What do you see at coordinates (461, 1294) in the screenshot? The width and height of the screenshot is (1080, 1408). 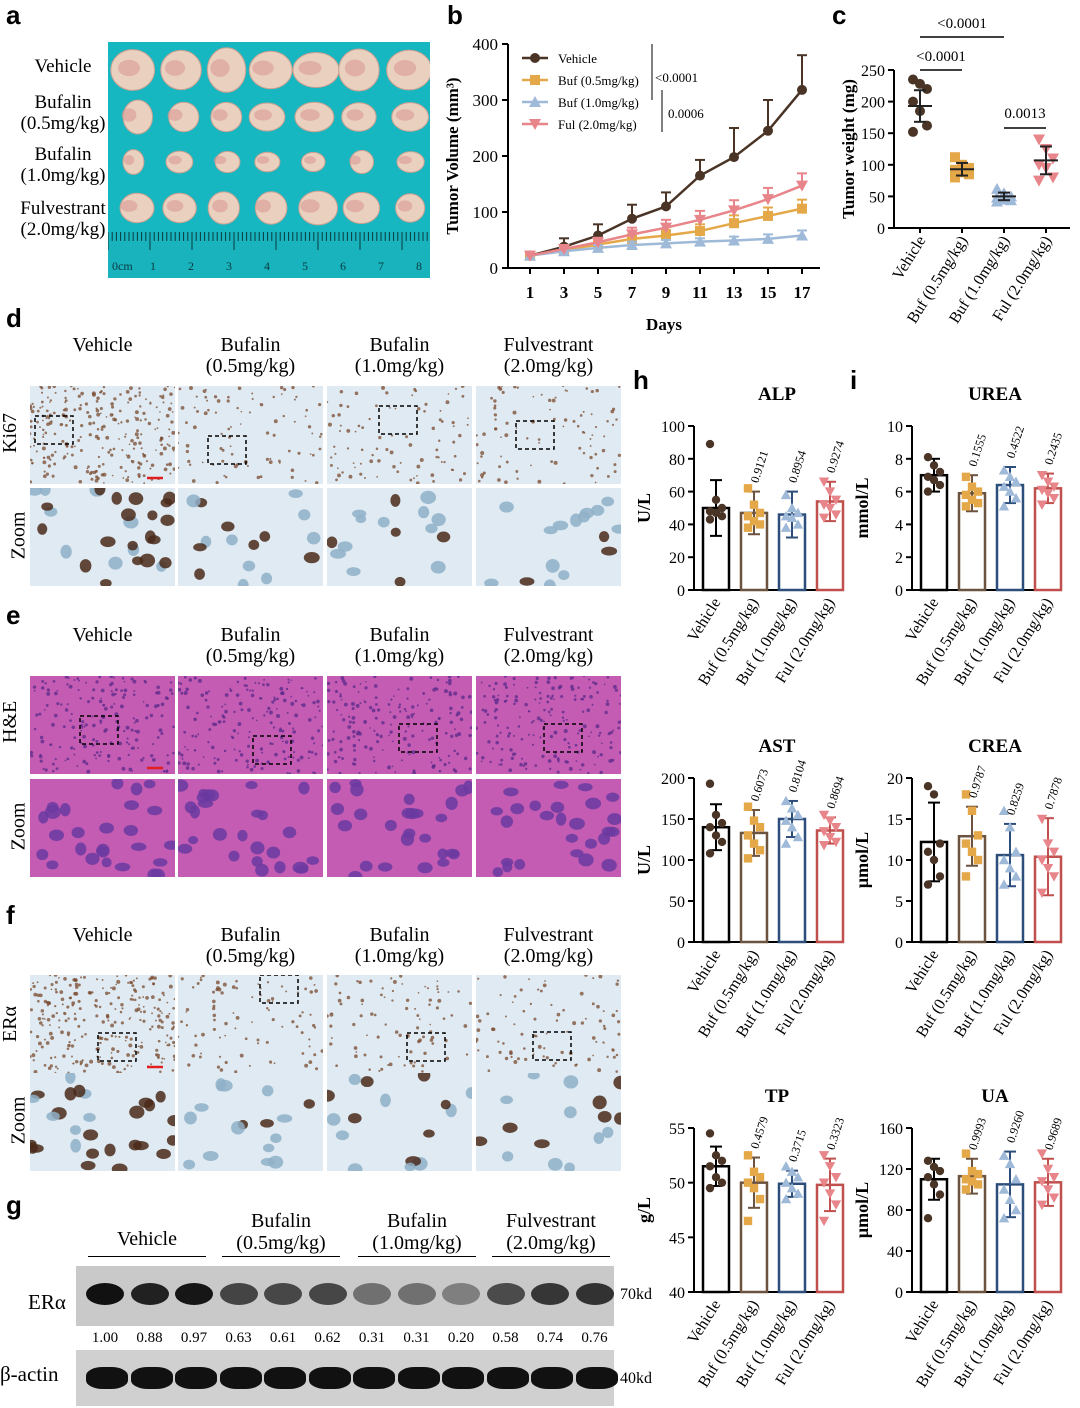 I see `era-band` at bounding box center [461, 1294].